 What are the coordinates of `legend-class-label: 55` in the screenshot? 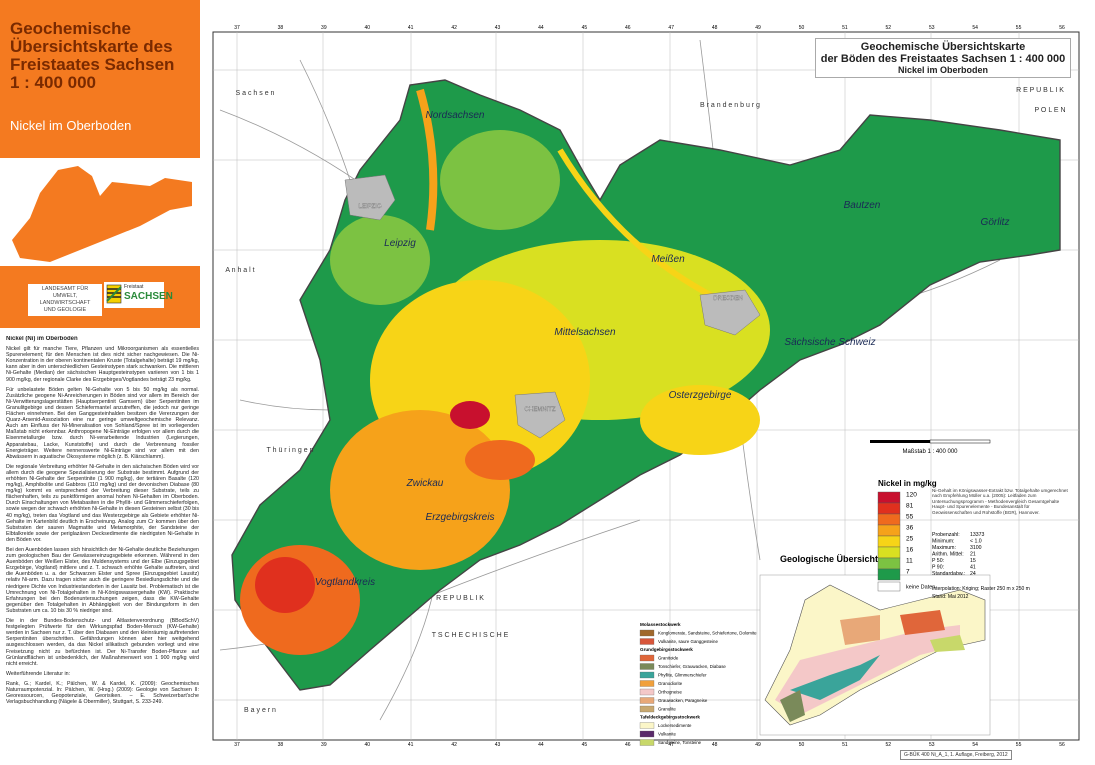 It's located at (910, 517).